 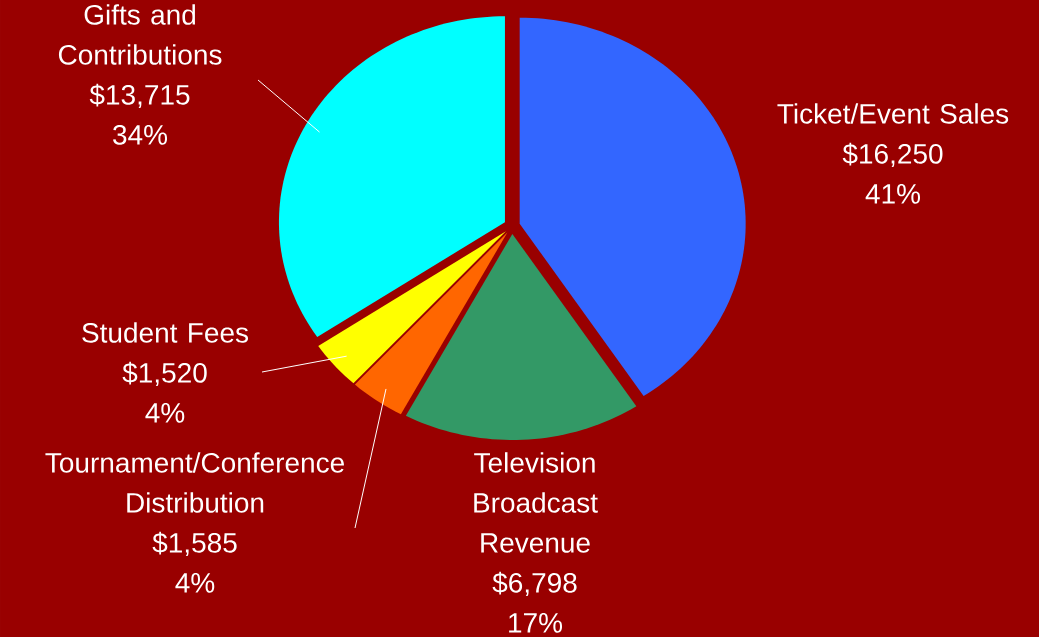 What do you see at coordinates (140, 34) in the screenshot?
I see `slice-label: Gifts and Contributions` at bounding box center [140, 34].